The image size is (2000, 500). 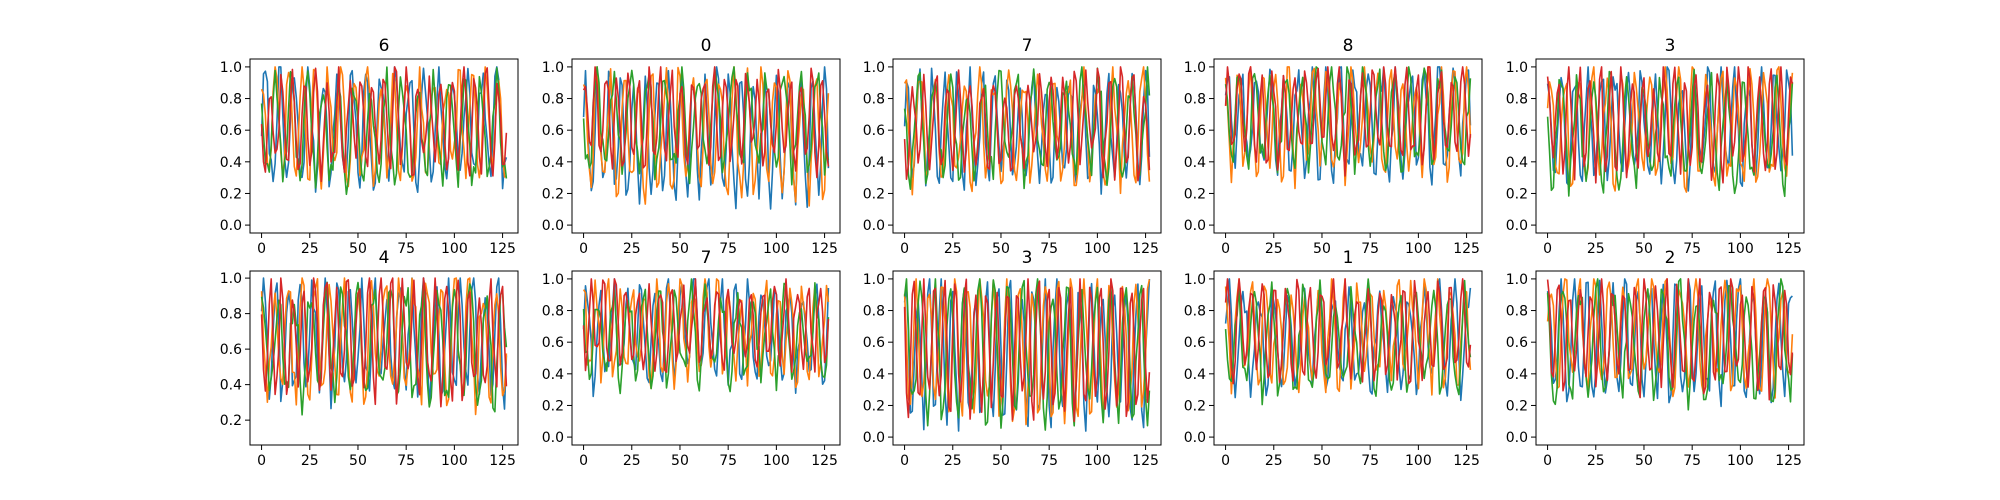 What do you see at coordinates (706, 46) in the screenshot?
I see `panel-title: 0` at bounding box center [706, 46].